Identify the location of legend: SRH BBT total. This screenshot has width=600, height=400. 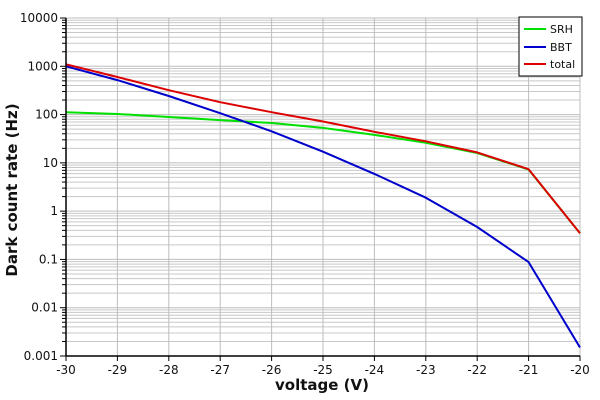
(550, 46).